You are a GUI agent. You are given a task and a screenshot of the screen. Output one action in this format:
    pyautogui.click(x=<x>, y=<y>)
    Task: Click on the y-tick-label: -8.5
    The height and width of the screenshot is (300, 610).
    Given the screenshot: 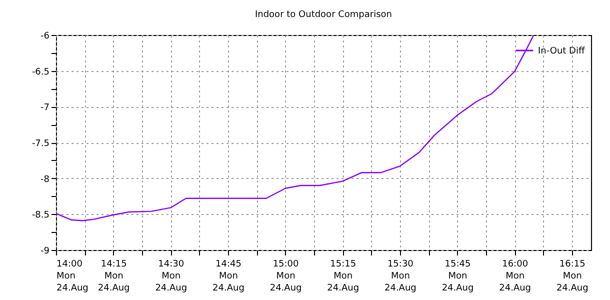 What is the action you would take?
    pyautogui.click(x=41, y=215)
    